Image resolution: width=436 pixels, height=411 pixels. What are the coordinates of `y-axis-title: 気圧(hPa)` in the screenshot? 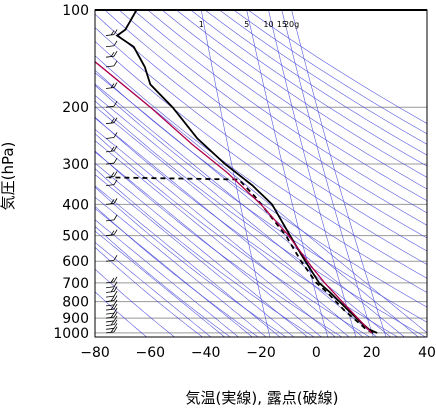 It's located at (8, 176).